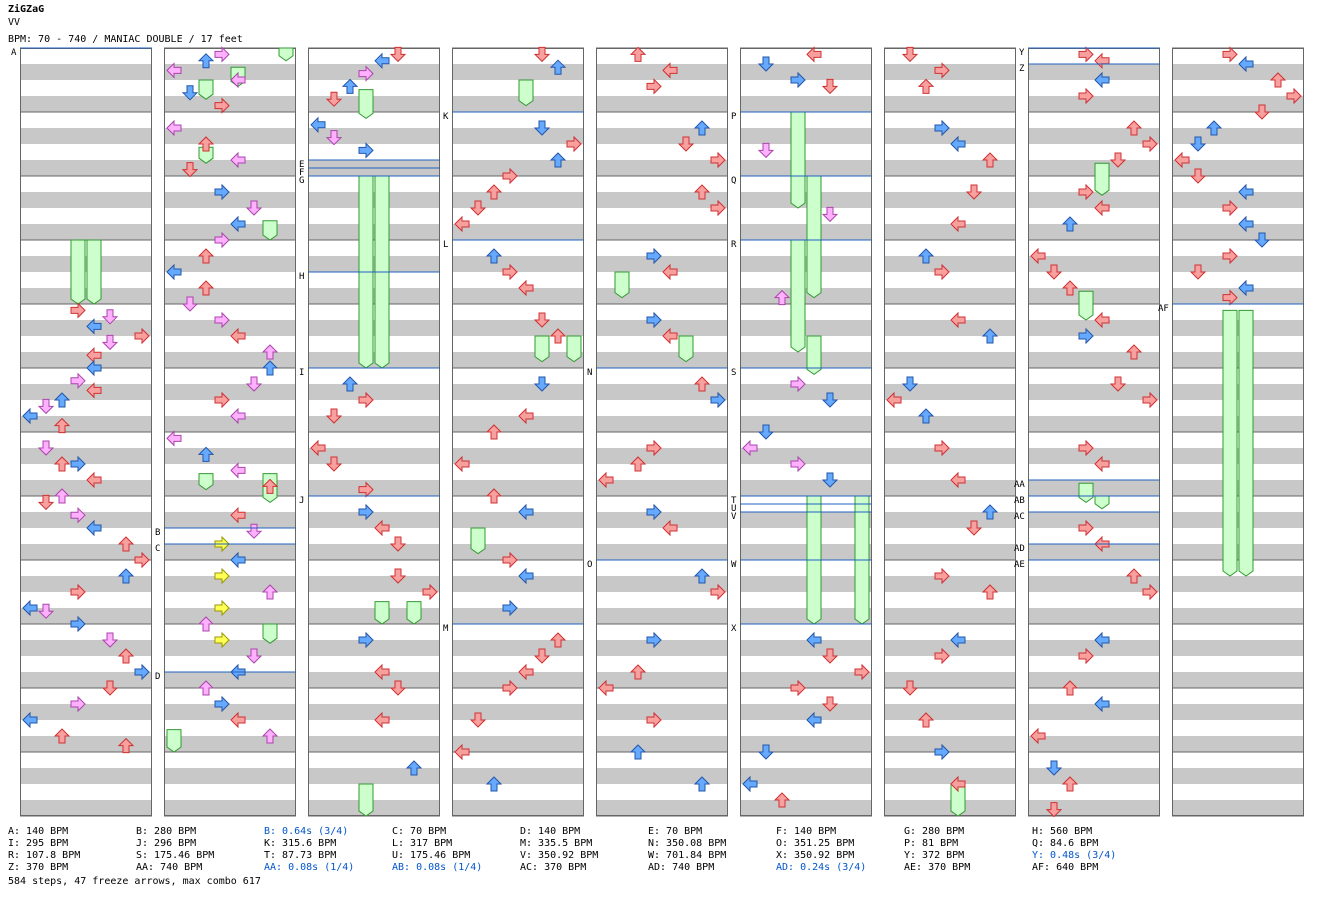 The width and height of the screenshot is (1328, 912). Describe the element at coordinates (38, 867) in the screenshot. I see `bpm-footer-entry: Z: 370 BPM` at that location.